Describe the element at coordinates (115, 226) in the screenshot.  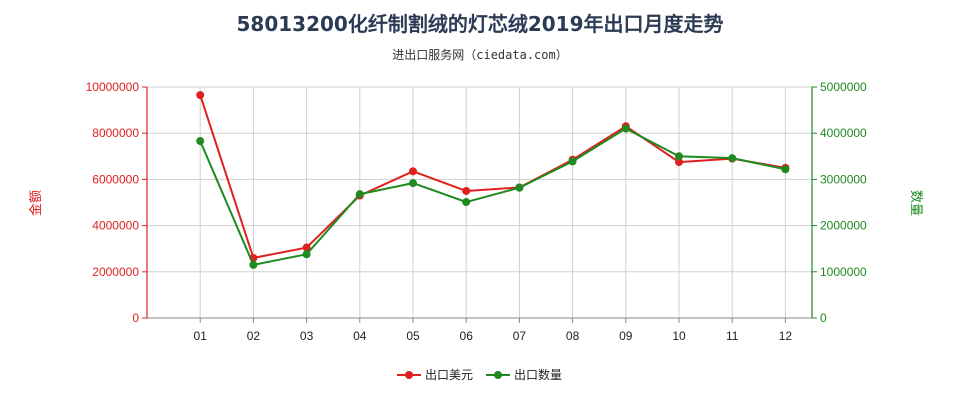
I see `left-tick-label: 4000000` at that location.